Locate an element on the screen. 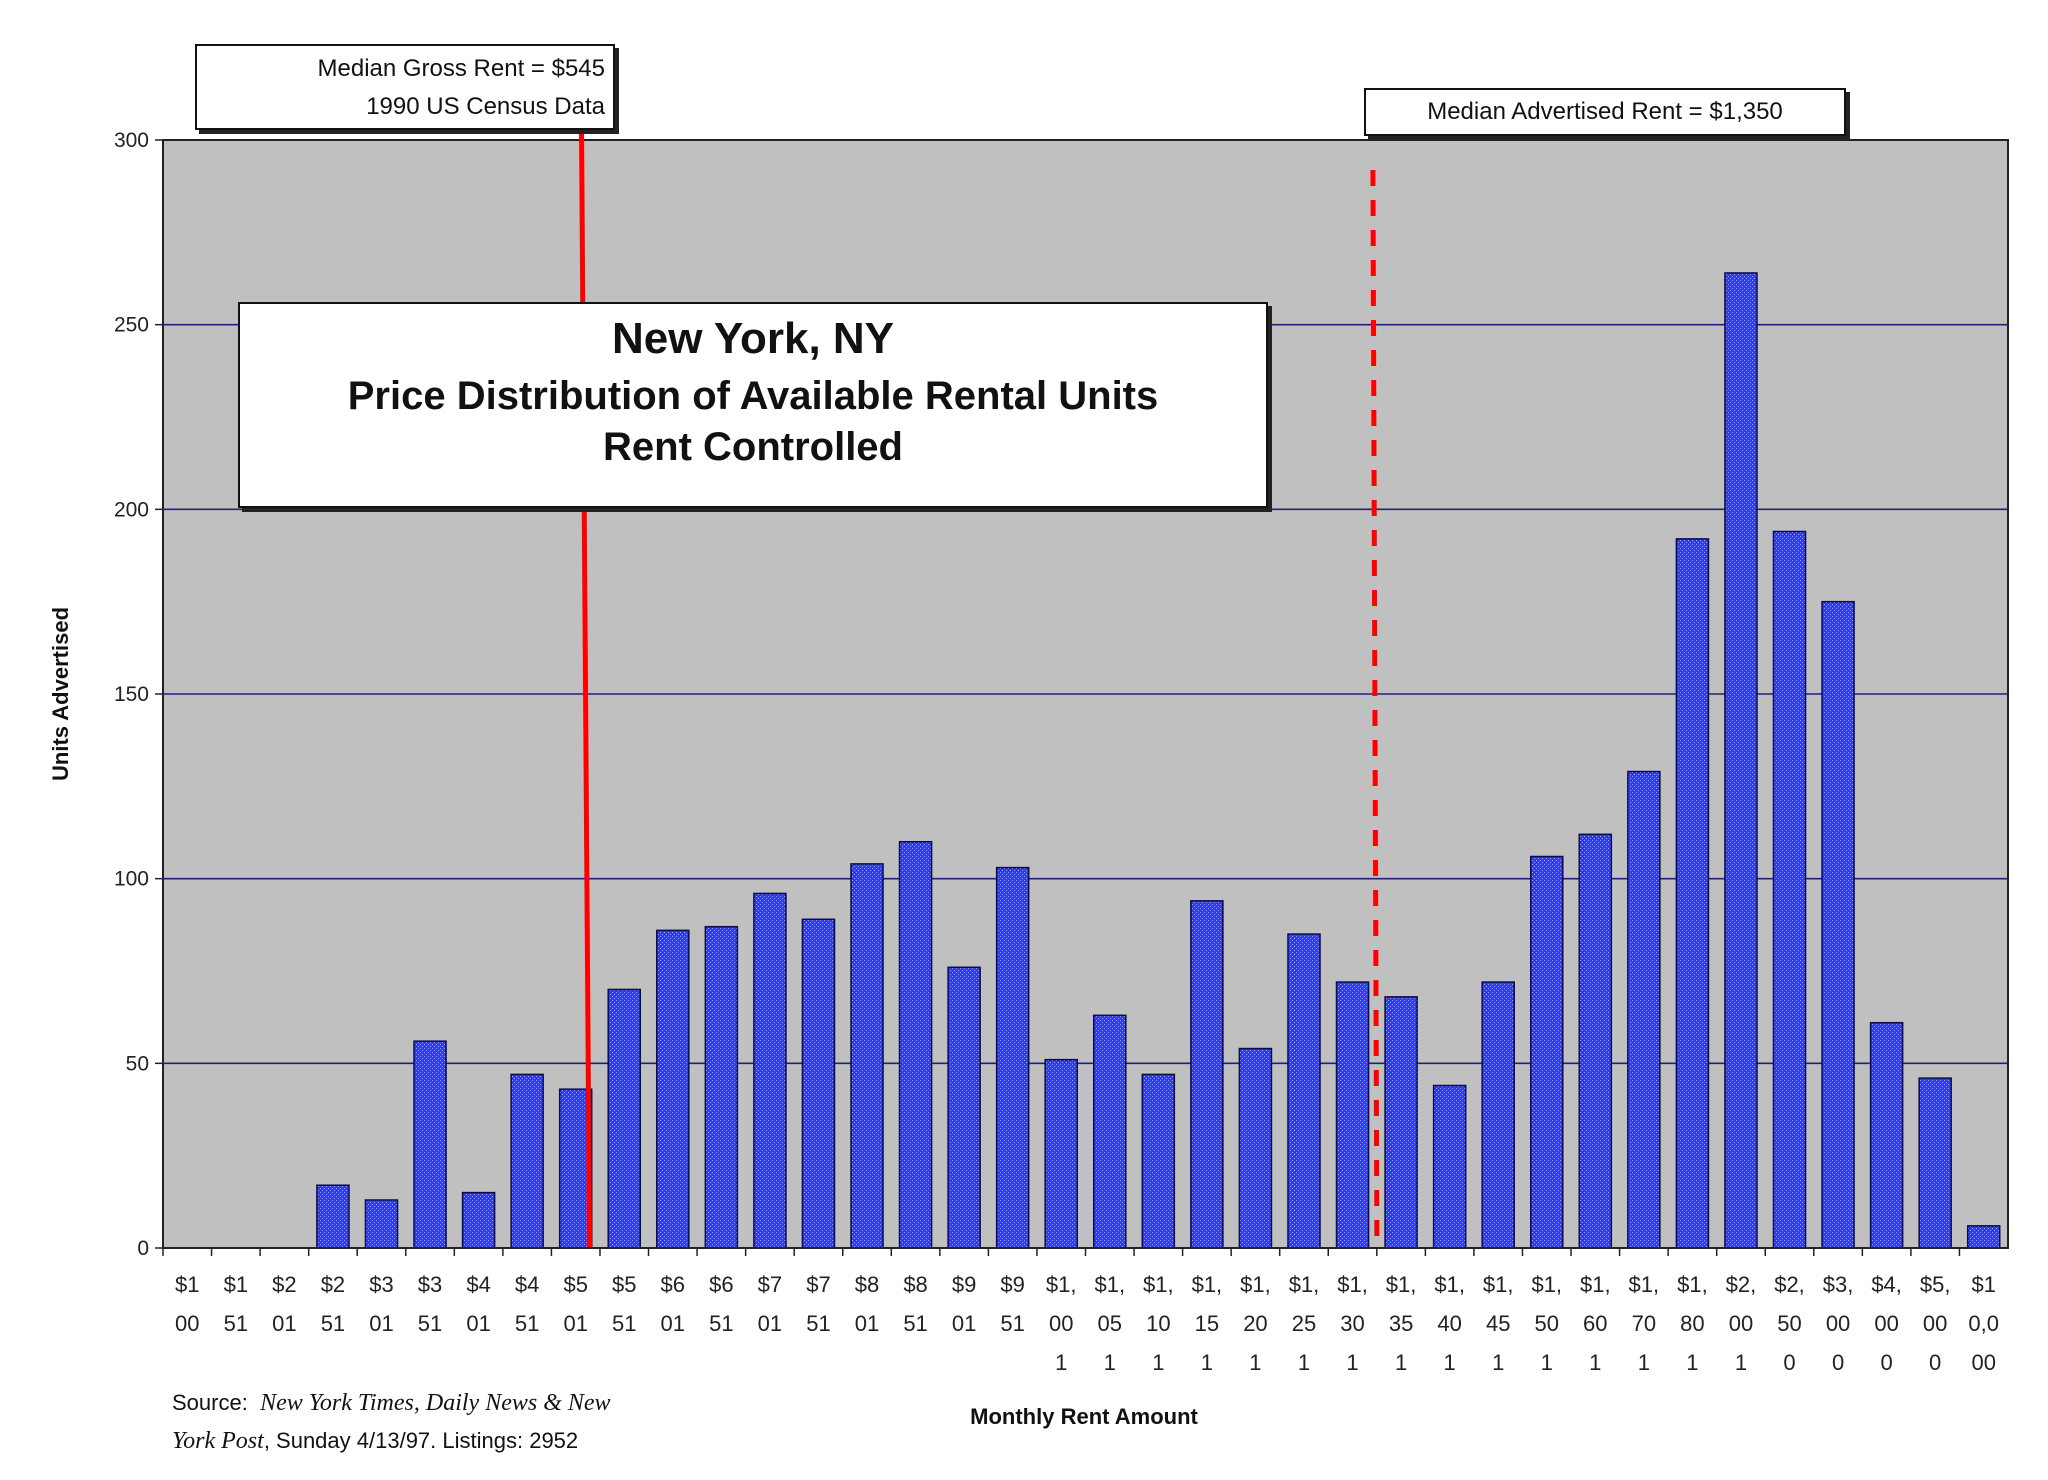 The height and width of the screenshot is (1480, 2048). x-tick-label: $1, 60 1 is located at coordinates (1595, 1323).